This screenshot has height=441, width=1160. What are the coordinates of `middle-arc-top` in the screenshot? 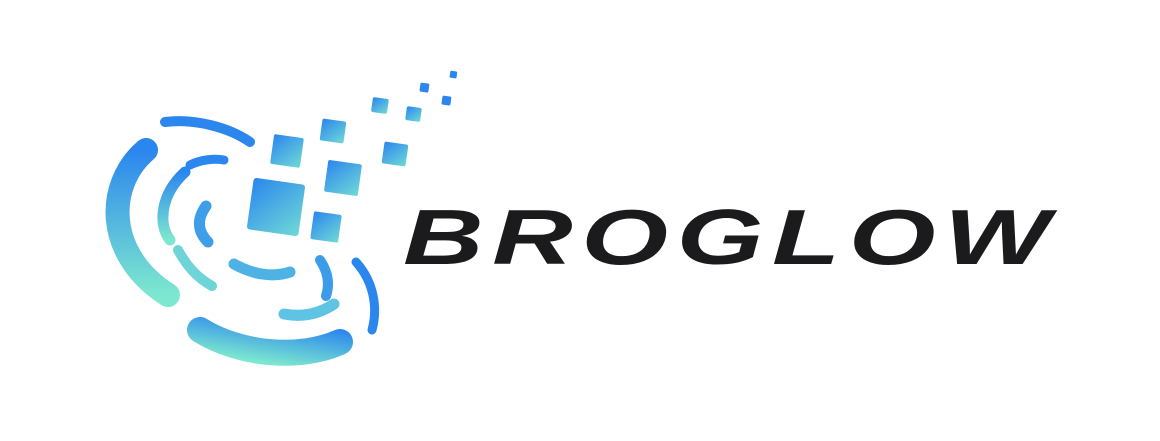 It's located at (207, 162).